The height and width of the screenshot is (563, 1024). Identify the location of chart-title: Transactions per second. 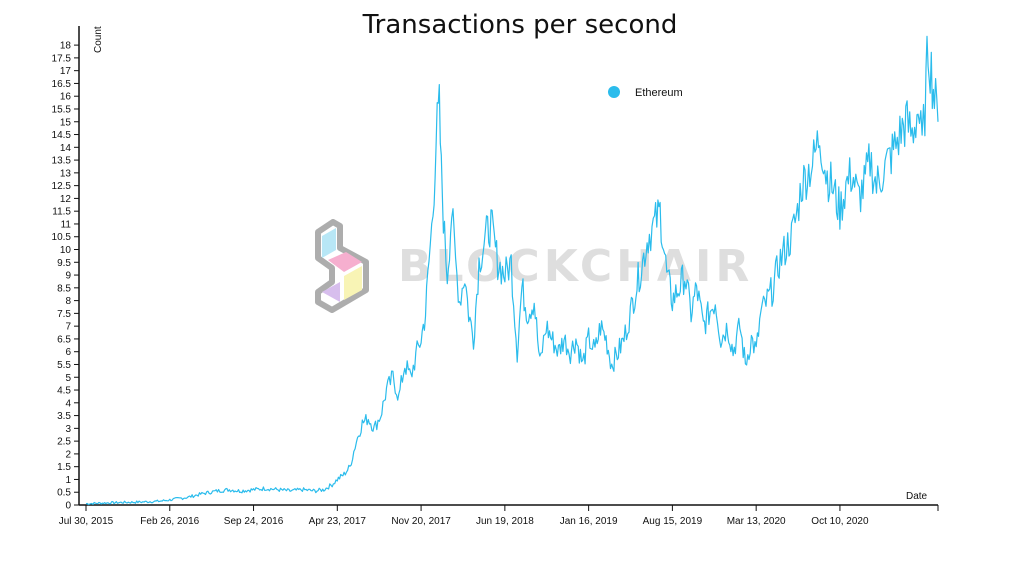
(520, 25).